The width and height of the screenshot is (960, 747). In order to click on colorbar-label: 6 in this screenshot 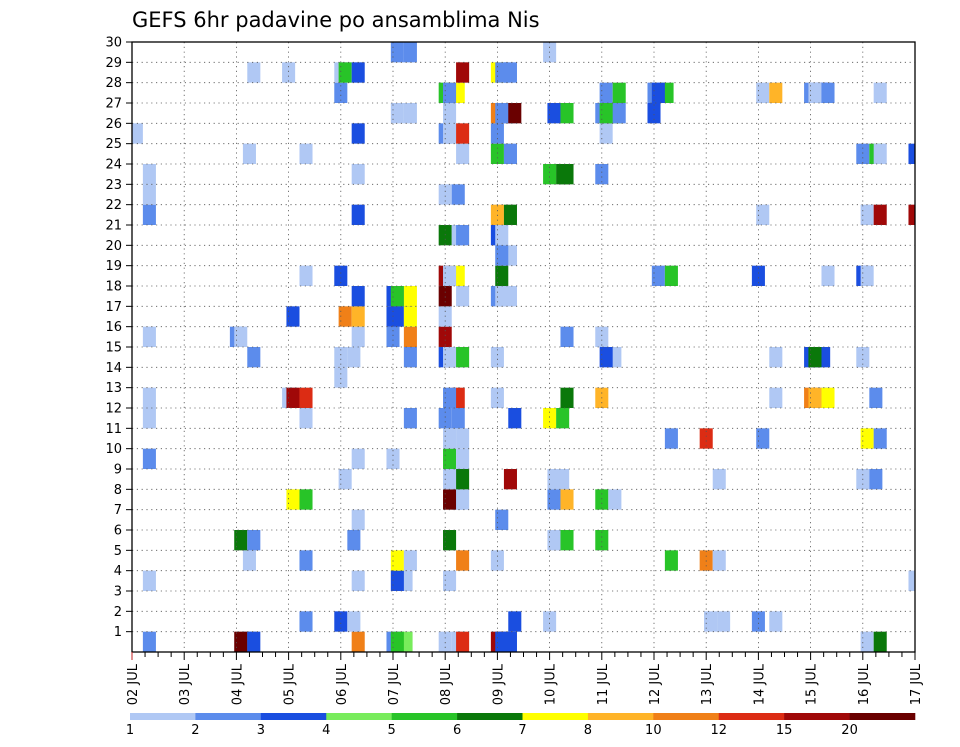, I will do `click(457, 730)`.